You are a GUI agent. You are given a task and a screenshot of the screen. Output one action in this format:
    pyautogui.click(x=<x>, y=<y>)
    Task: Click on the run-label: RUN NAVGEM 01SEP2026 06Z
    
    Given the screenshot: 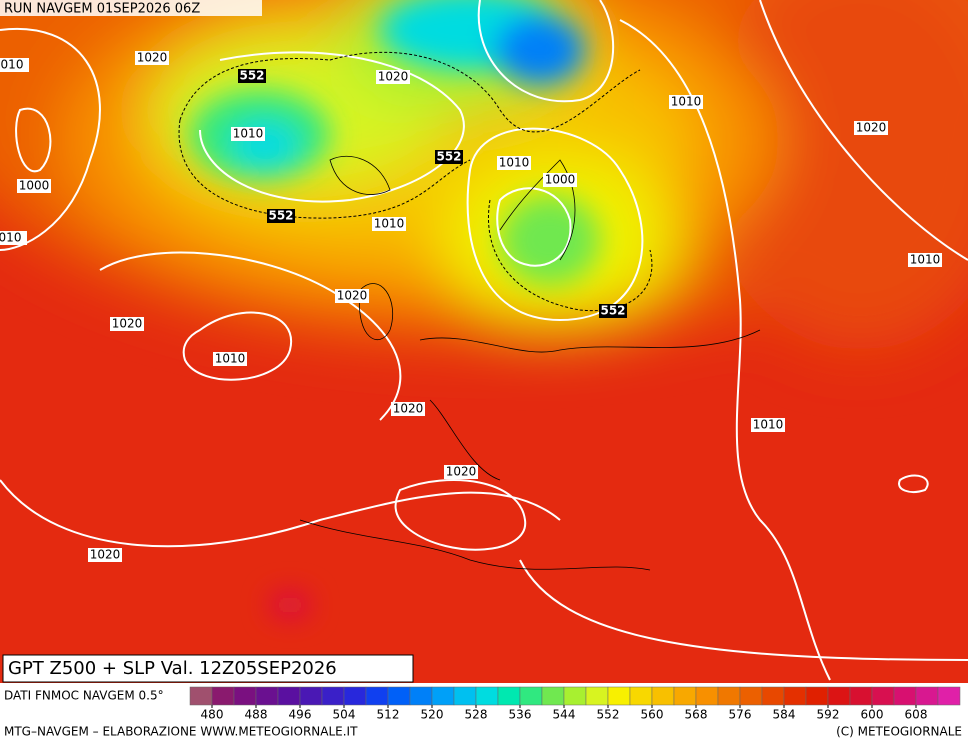 What is the action you would take?
    pyautogui.click(x=102, y=9)
    